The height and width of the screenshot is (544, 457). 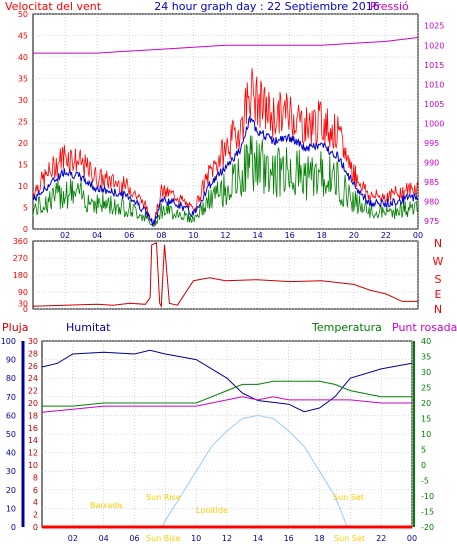 I want to click on compass-tick-0: N, so click(x=438, y=243).